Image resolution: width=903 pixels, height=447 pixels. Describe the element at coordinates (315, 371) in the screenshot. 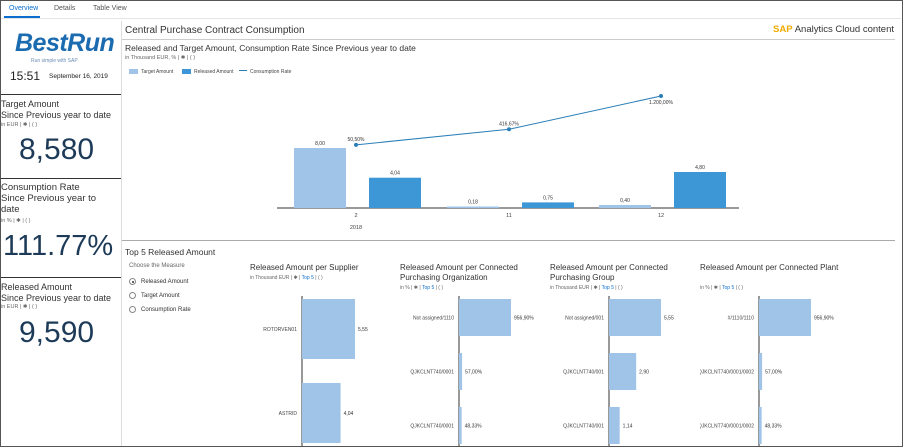

I see `bar-chart: ROTORVEN01 5,55 ASTRID 4,04` at that location.